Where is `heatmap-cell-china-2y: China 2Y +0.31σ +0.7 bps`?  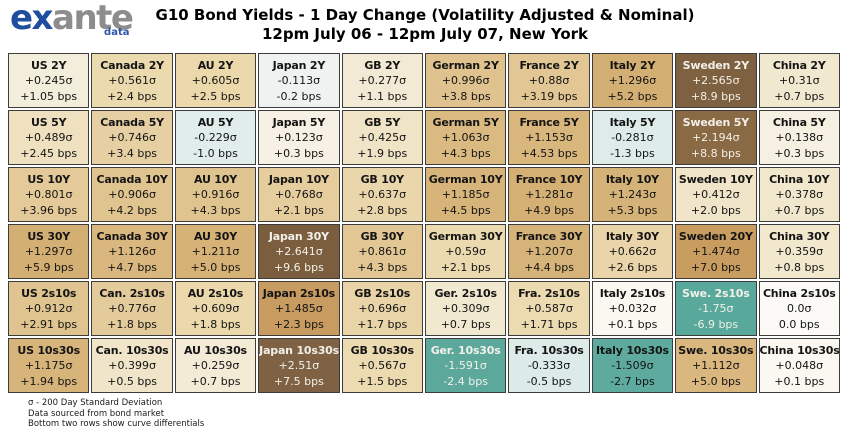 heatmap-cell-china-2y: China 2Y +0.31σ +0.7 bps is located at coordinates (799, 81).